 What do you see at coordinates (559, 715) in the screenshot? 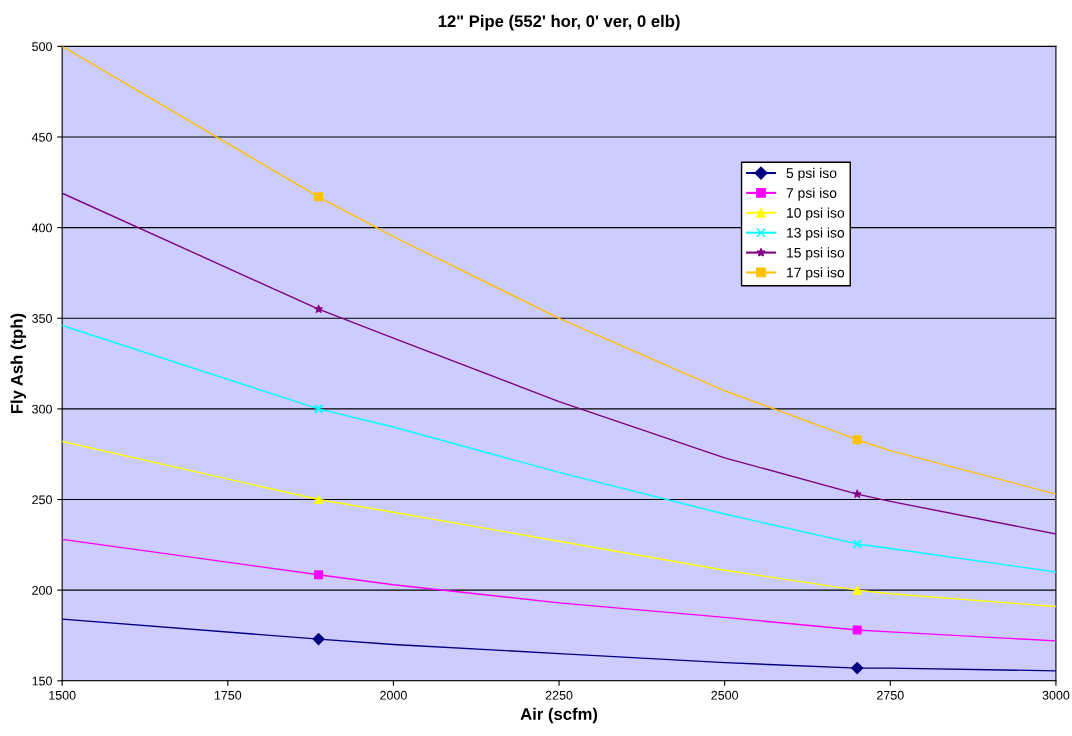
I see `x-axis-title: Air (scfm)` at bounding box center [559, 715].